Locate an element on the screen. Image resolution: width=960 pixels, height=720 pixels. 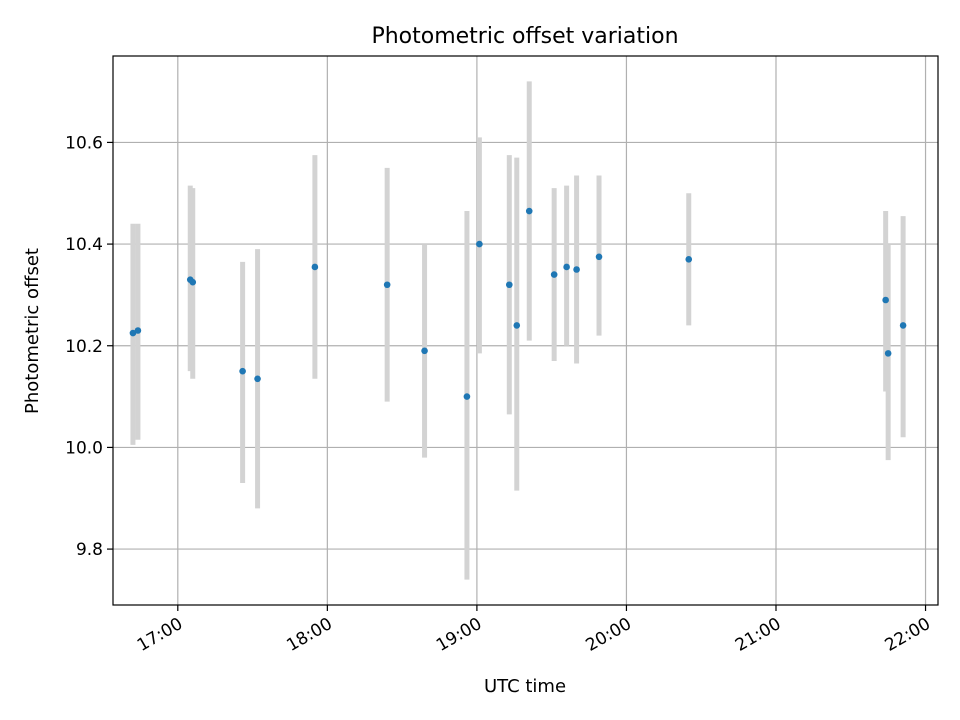
x-tick-label: 18:00 is located at coordinates (309, 635).